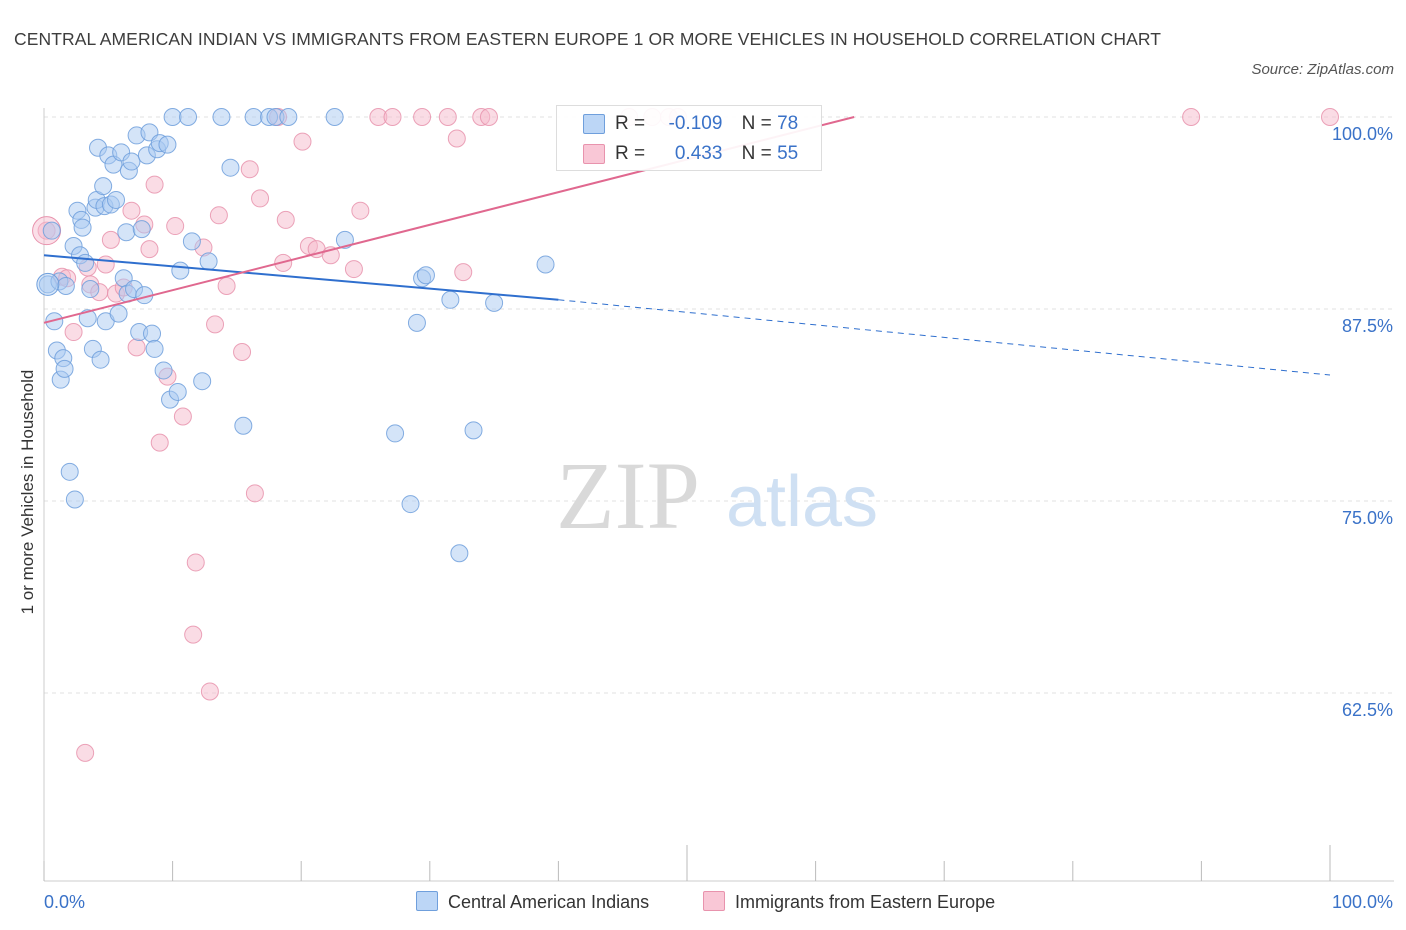 Image resolution: width=1406 pixels, height=930 pixels. What do you see at coordinates (549, 902) in the screenshot?
I see `legend-label-blue: Central American Indians` at bounding box center [549, 902].